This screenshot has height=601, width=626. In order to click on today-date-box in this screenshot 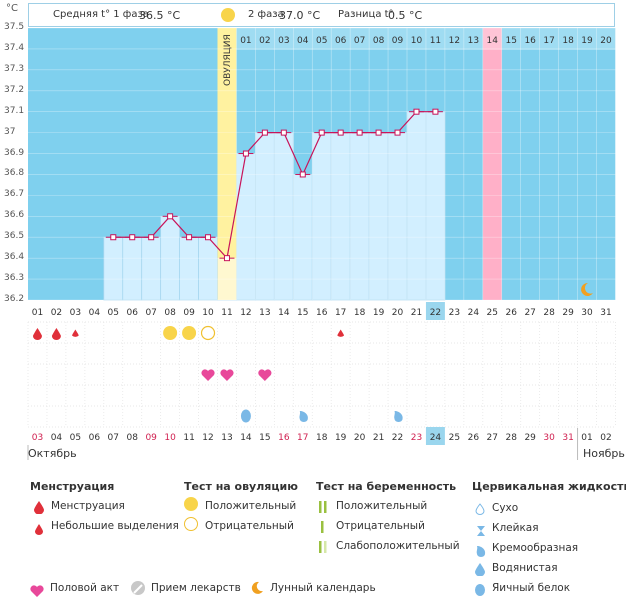, I will do `click(435, 436)`.